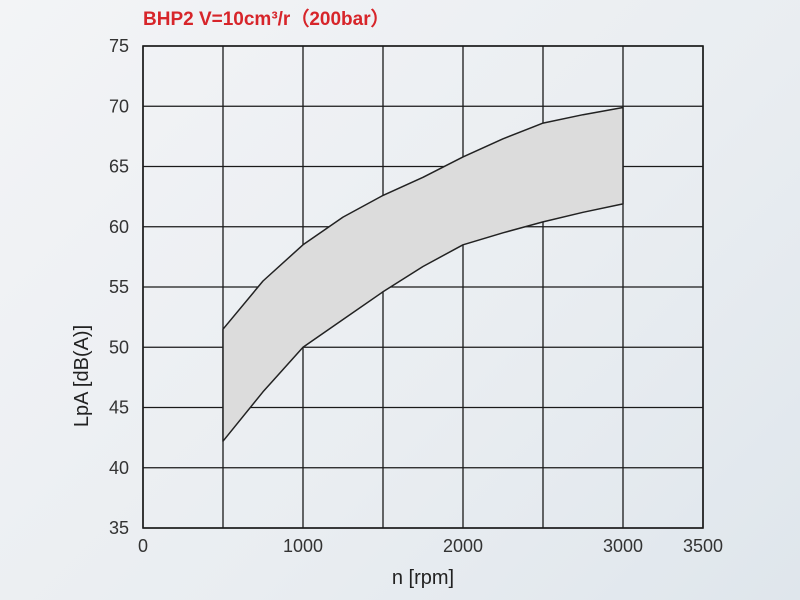 The height and width of the screenshot is (600, 800). What do you see at coordinates (463, 546) in the screenshot?
I see `x-tick-label: 2000` at bounding box center [463, 546].